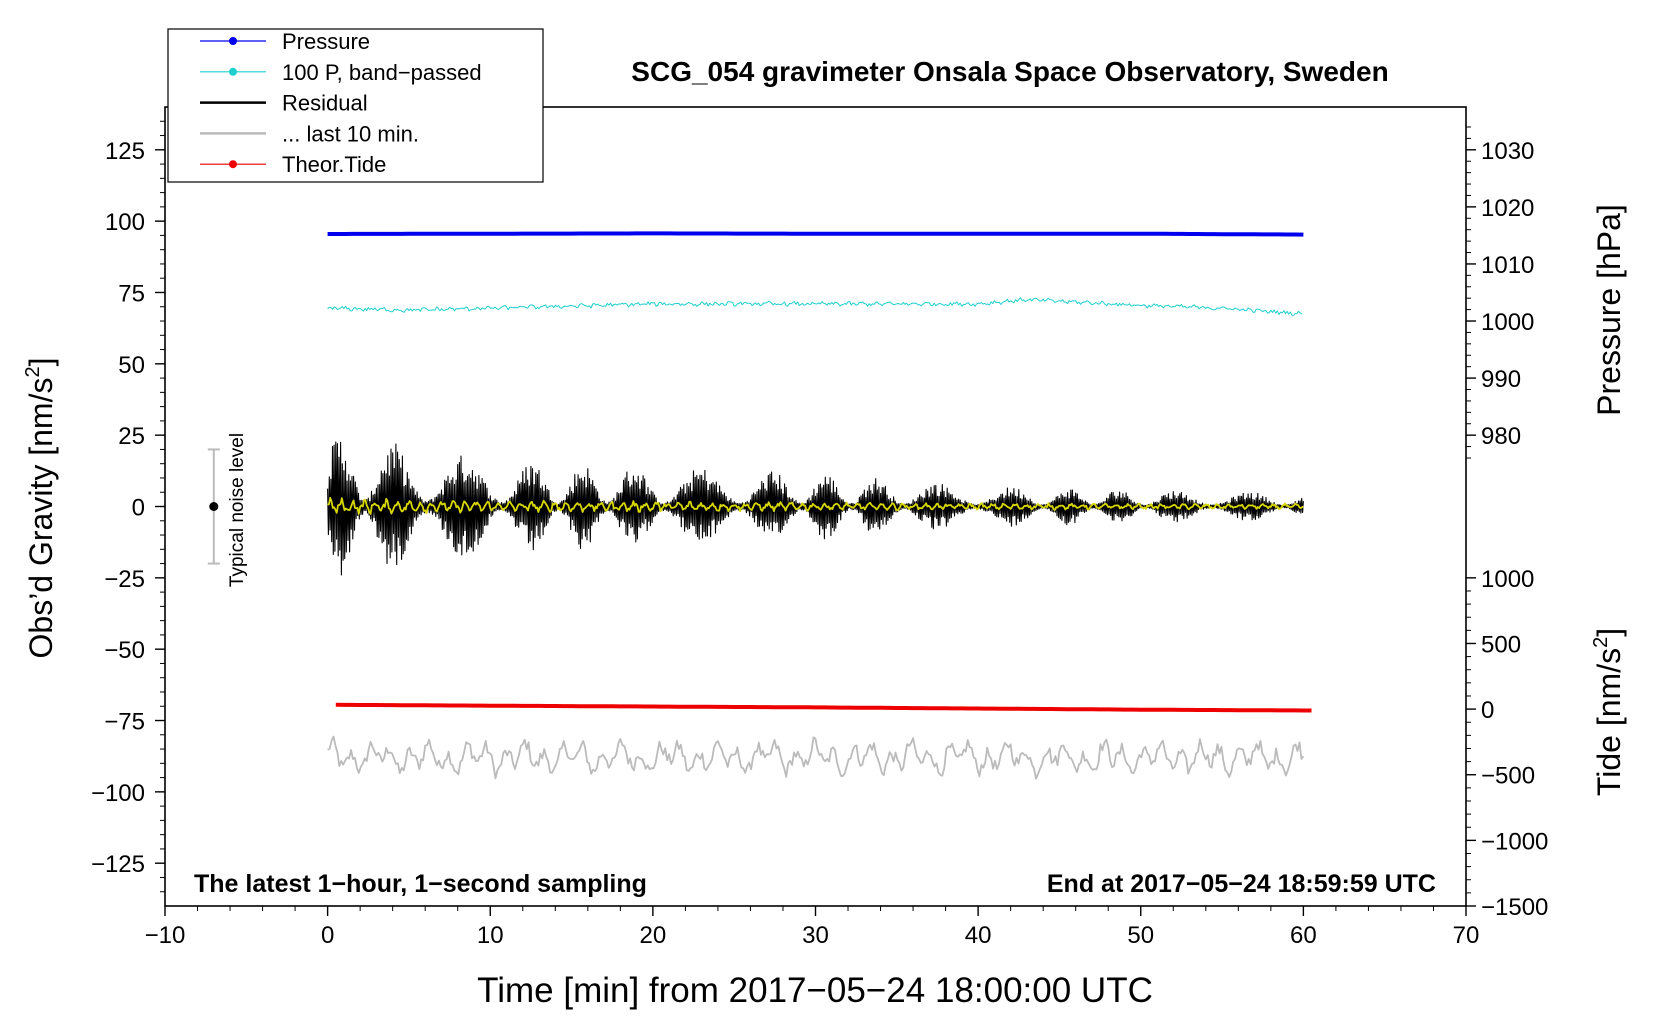 Image resolution: width=1660 pixels, height=1020 pixels. I want to click on y-tick-label: −50, so click(124, 650).